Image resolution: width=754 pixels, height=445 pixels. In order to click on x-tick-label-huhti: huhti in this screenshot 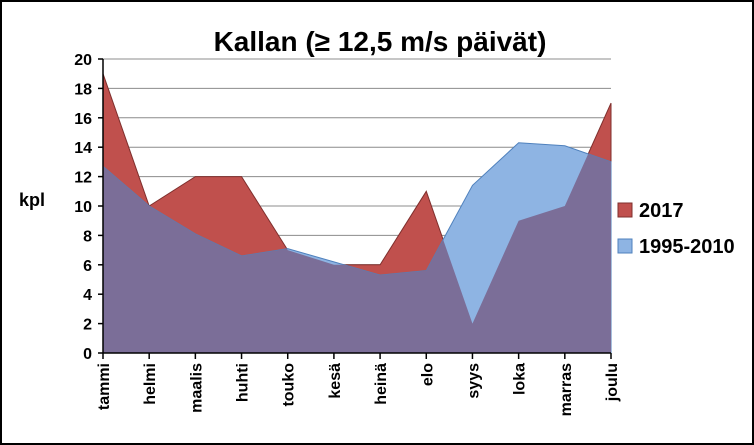, I will do `click(243, 382)`.